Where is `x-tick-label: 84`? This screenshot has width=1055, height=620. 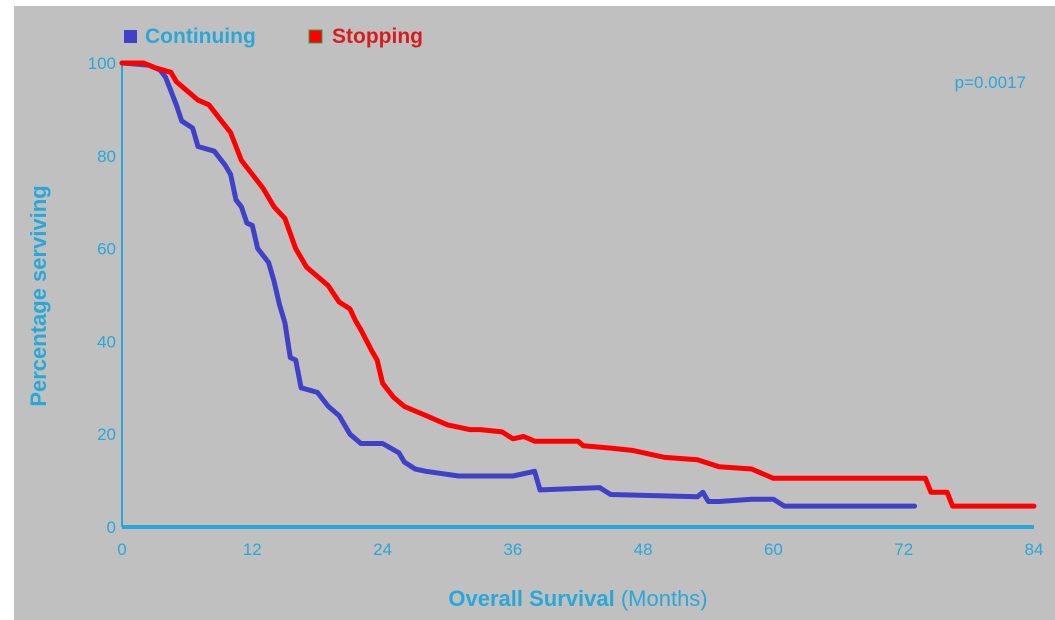 x-tick-label: 84 is located at coordinates (1034, 549).